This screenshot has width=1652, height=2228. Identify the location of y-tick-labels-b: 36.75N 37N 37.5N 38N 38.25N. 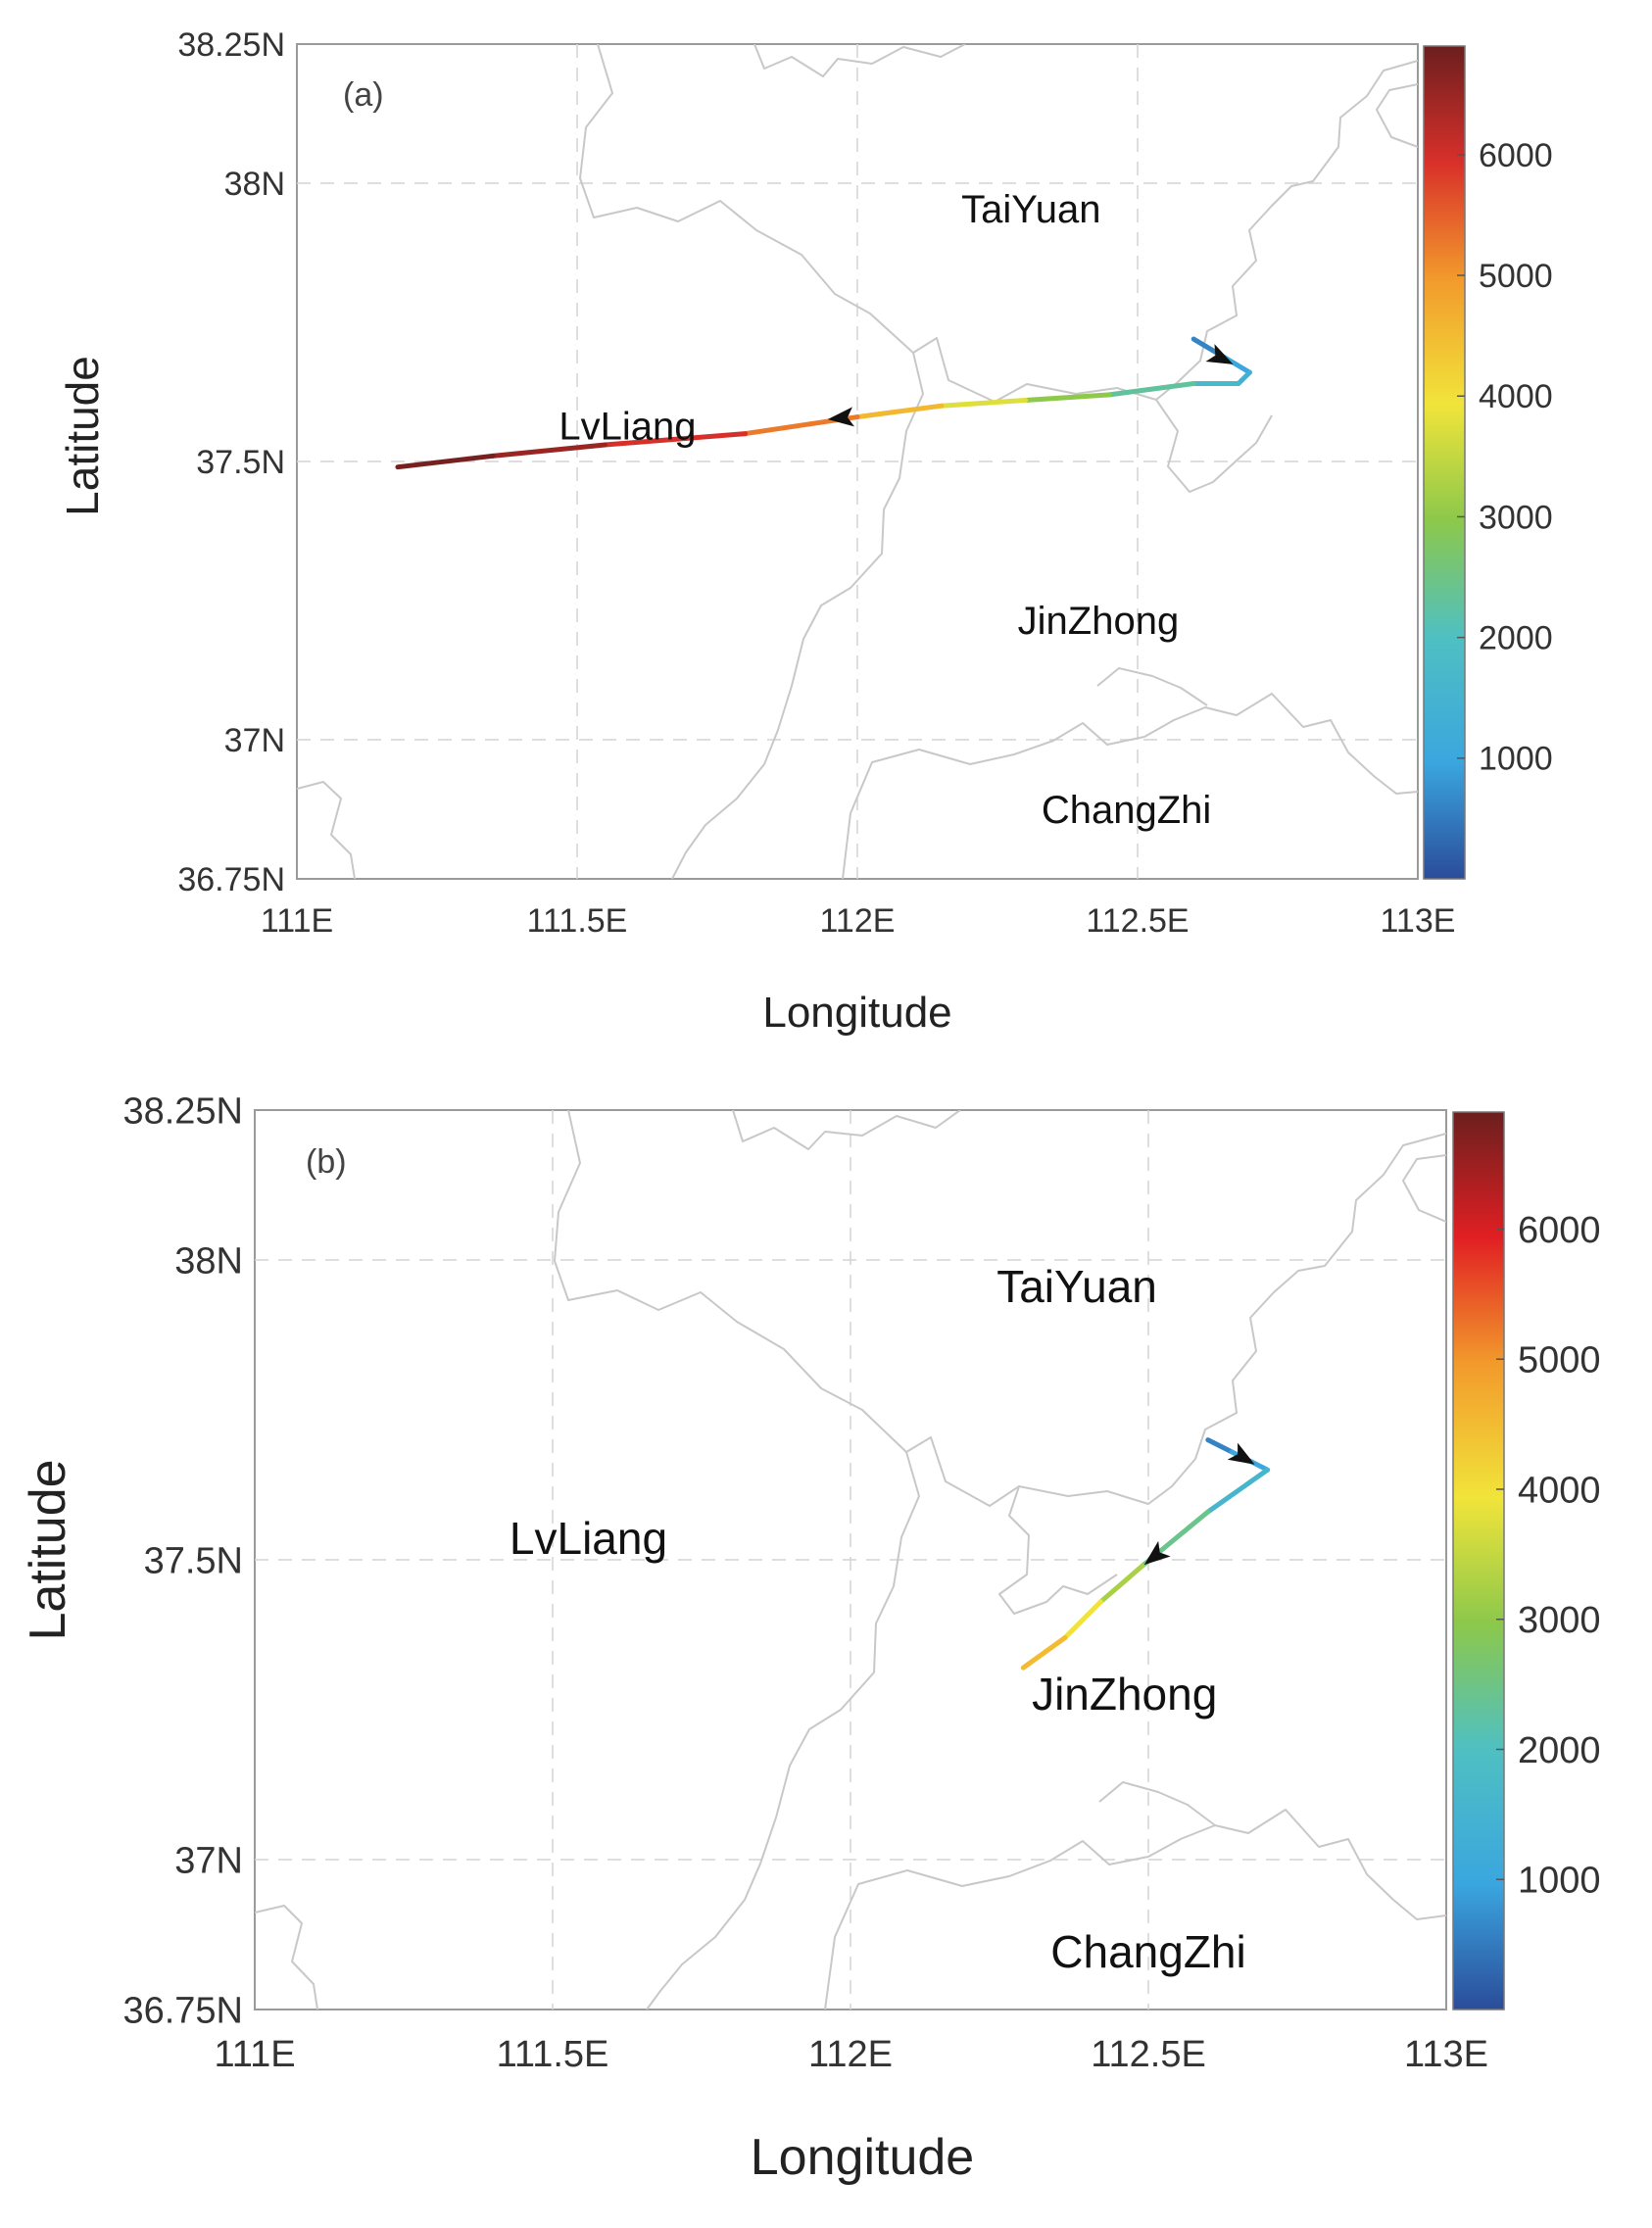
(183, 1560).